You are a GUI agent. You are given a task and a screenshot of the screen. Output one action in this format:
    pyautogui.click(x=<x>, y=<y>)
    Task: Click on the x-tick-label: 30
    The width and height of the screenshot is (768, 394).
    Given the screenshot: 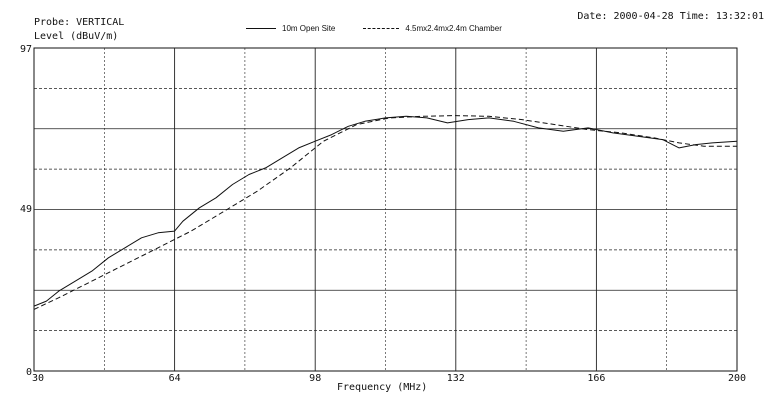 What is the action you would take?
    pyautogui.click(x=38, y=378)
    